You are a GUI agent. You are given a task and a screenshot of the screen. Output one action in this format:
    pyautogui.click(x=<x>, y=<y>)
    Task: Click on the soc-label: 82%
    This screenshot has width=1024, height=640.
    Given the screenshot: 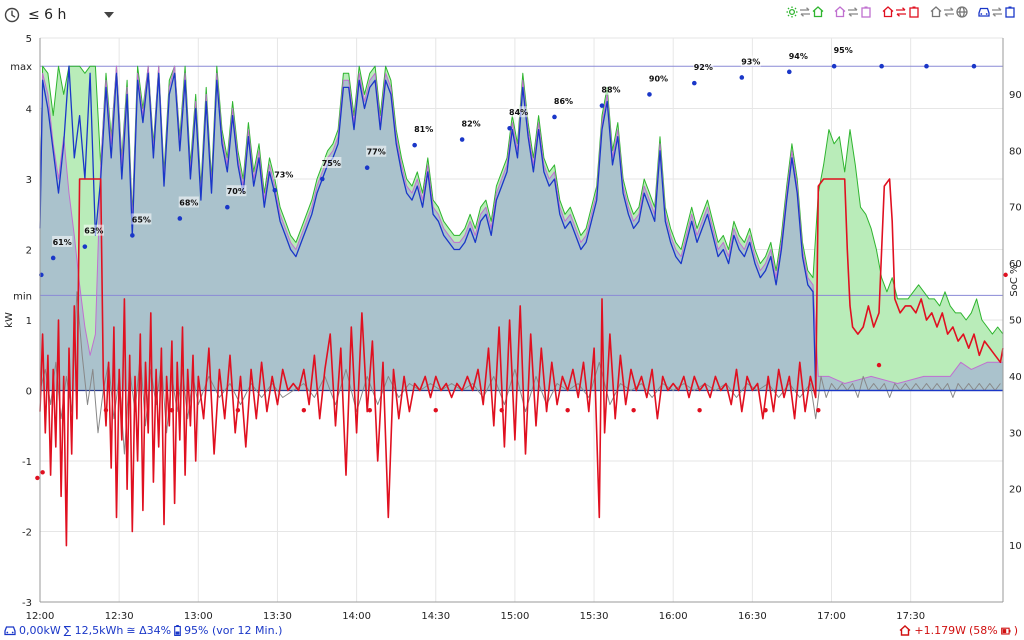 What is the action you would take?
    pyautogui.click(x=471, y=124)
    